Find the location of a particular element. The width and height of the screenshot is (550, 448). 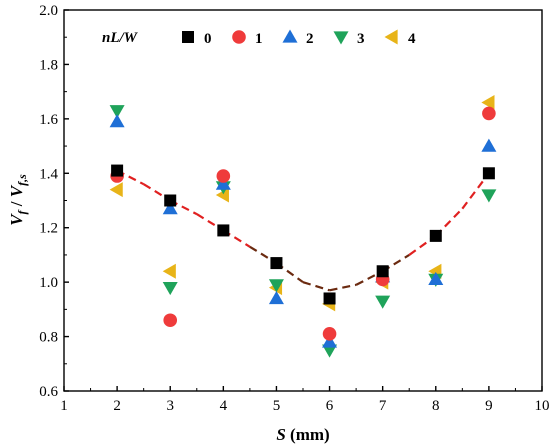

legend-label-series-0: 0 is located at coordinates (208, 39).